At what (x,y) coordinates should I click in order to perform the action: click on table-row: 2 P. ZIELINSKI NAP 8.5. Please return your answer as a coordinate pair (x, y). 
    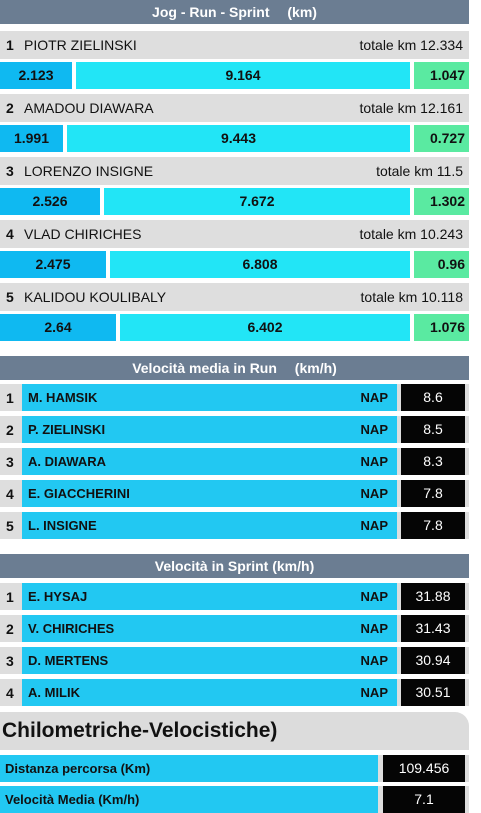
    Looking at the image, I should click on (234, 429).